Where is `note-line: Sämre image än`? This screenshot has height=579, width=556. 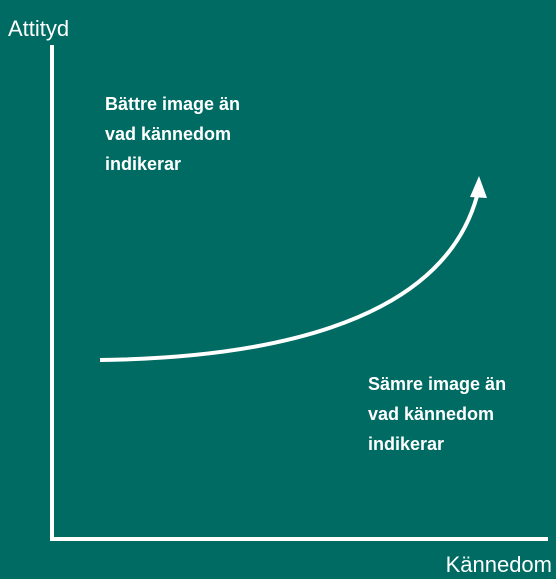
note-line: Sämre image än is located at coordinates (437, 384).